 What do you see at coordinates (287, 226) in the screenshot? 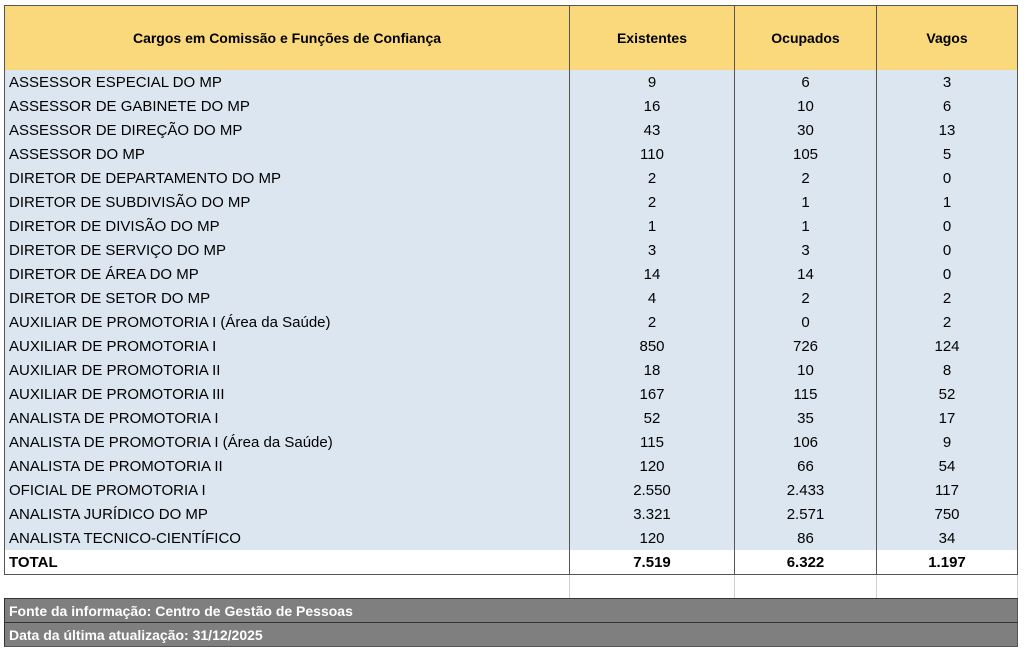
I see `table-cell: DIRETOR DE DIVISÃO DO MP` at bounding box center [287, 226].